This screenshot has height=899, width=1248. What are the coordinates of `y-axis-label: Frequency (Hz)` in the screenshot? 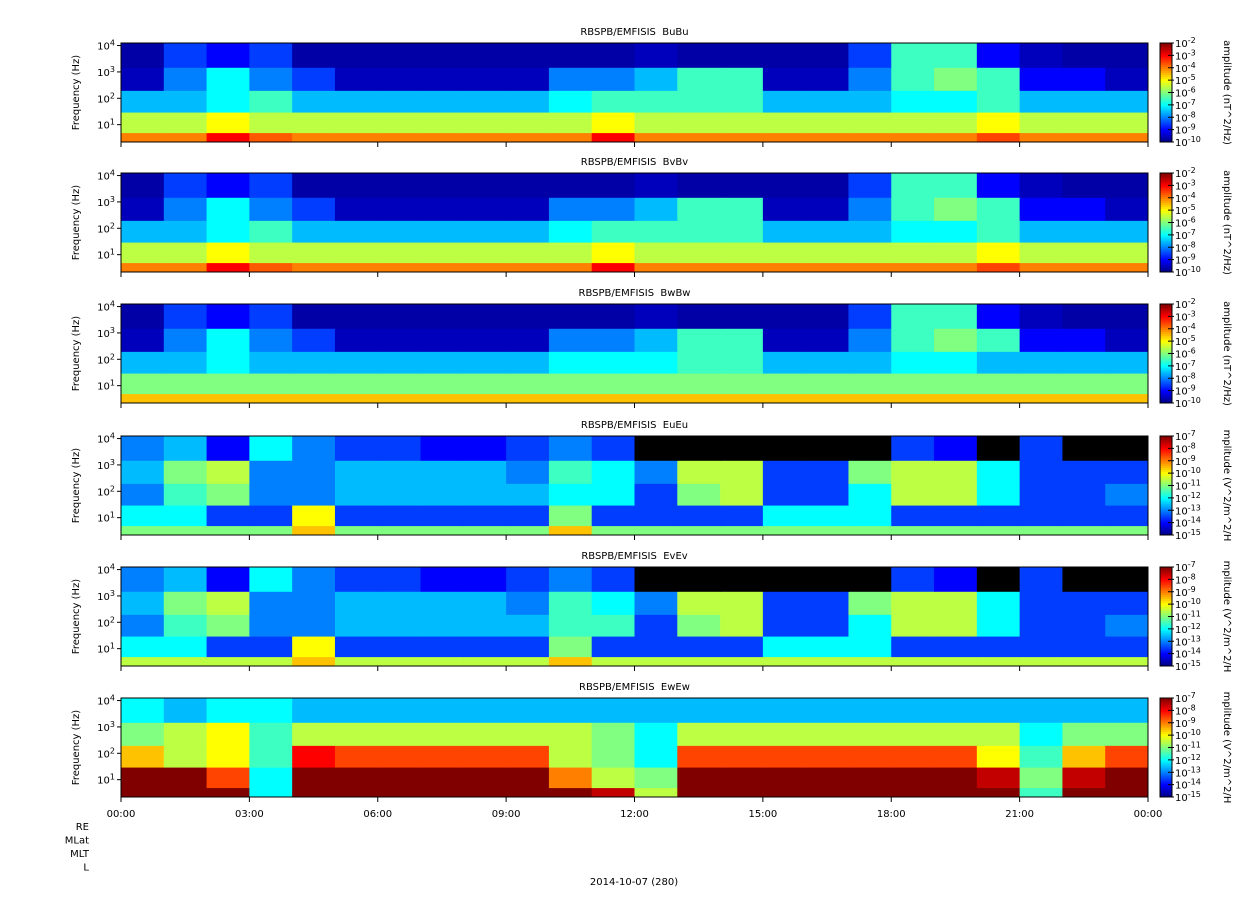 It's located at (76, 93).